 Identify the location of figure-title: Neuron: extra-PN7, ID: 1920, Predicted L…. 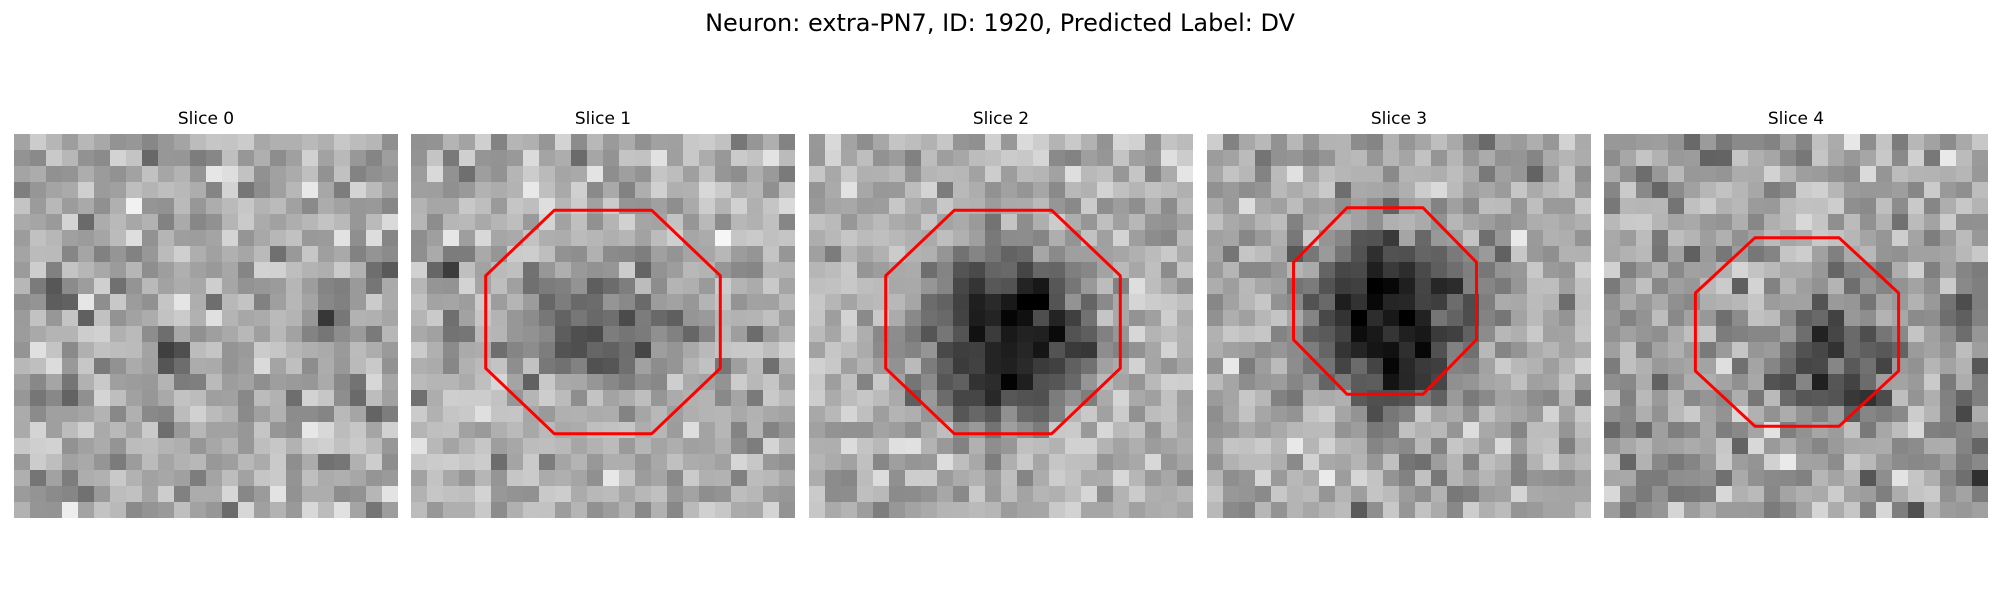
(1000, 23).